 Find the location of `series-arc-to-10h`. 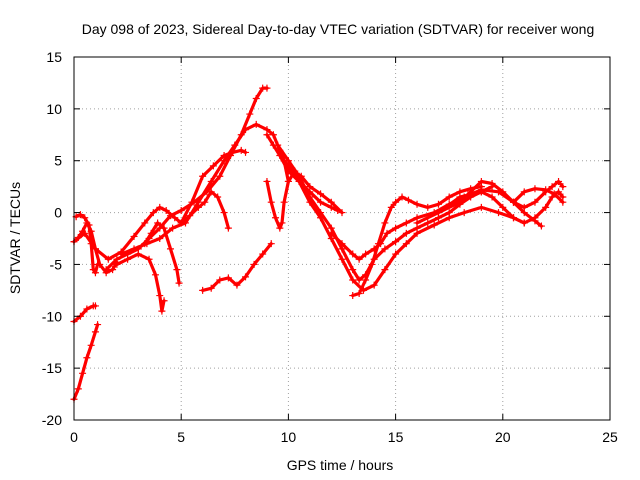

series-arc-to-10h is located at coordinates (204, 189).